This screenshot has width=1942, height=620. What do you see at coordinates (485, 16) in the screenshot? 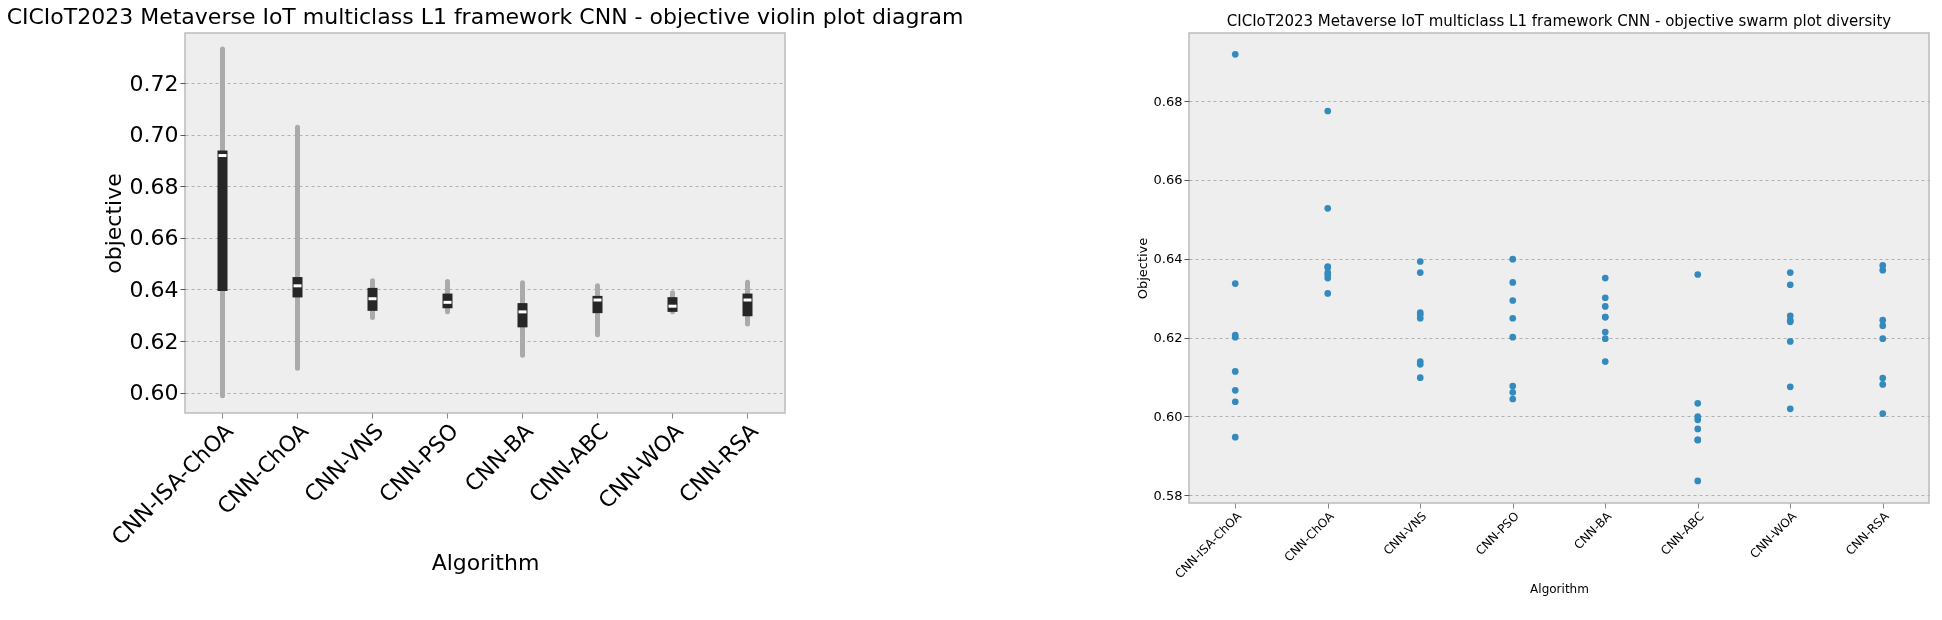
I see `chart-title: CICIoT2023 Metaverse IoT multiclass L1 framework CNN - objective violin plot diagram` at bounding box center [485, 16].